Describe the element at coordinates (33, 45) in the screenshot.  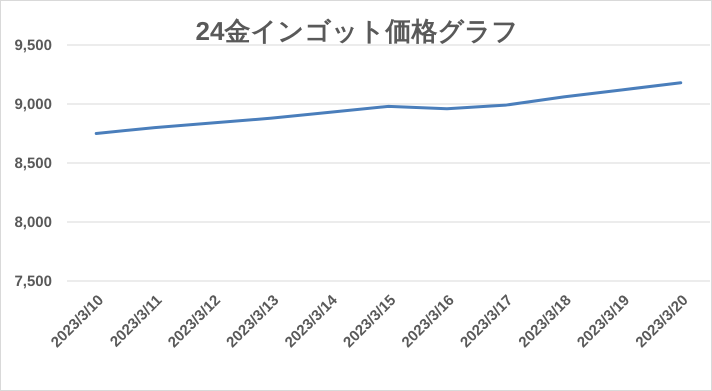
I see `y-tick-label: 9,500` at that location.